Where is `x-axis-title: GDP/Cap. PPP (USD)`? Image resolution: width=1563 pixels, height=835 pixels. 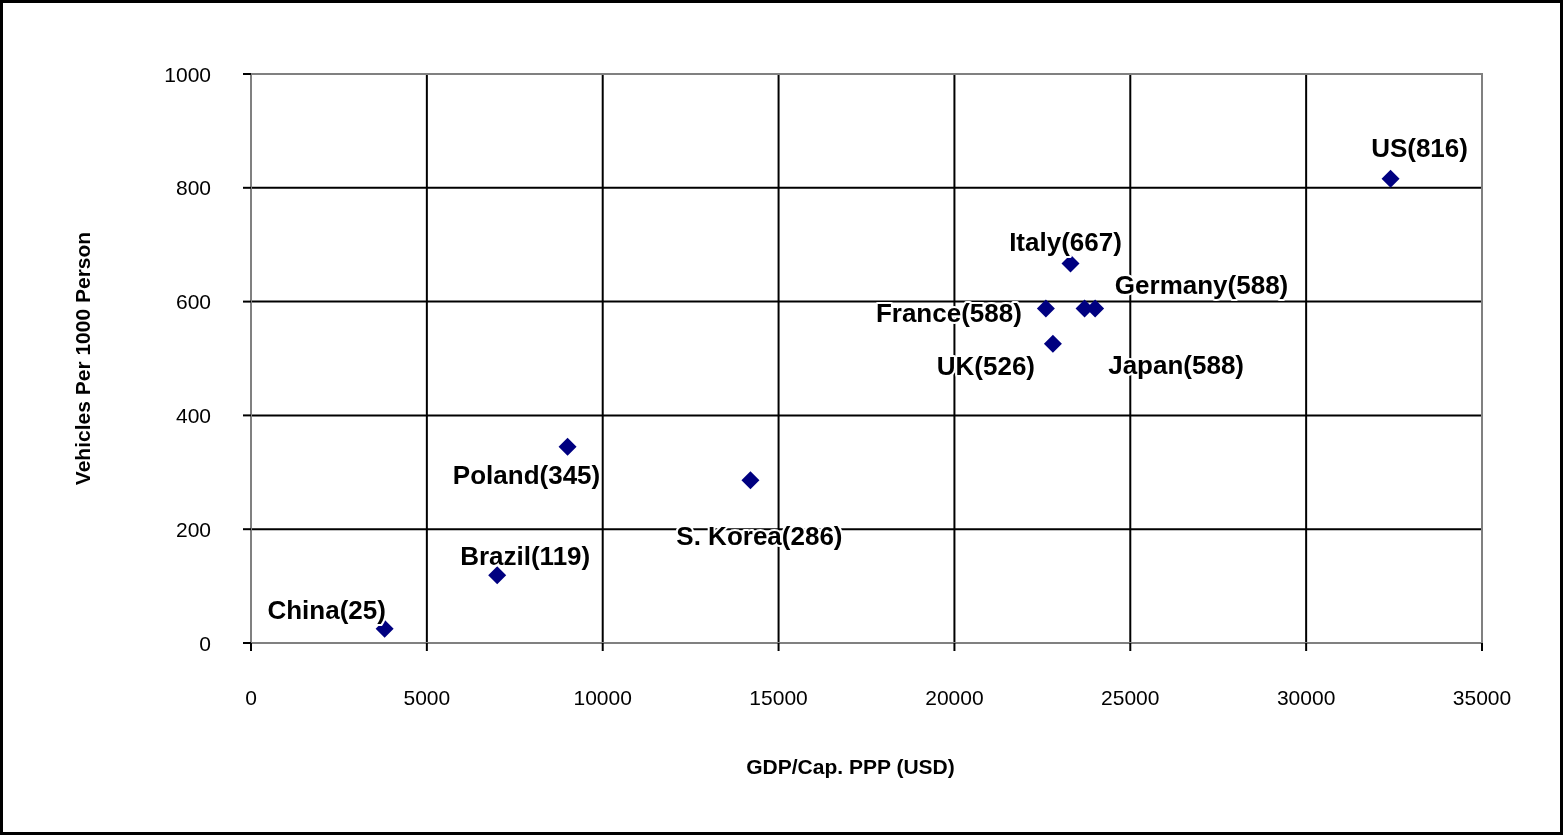 x-axis-title: GDP/Cap. PPP (USD) is located at coordinates (850, 766).